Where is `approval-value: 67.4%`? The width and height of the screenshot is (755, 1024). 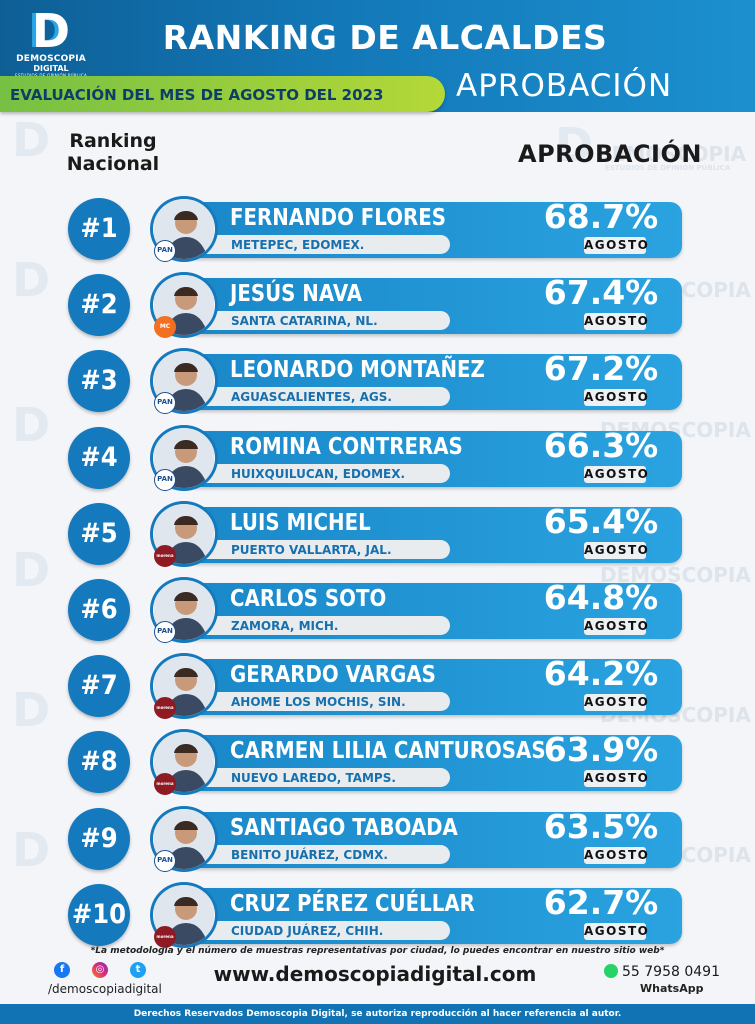
approval-value: 67.4% is located at coordinates (601, 292).